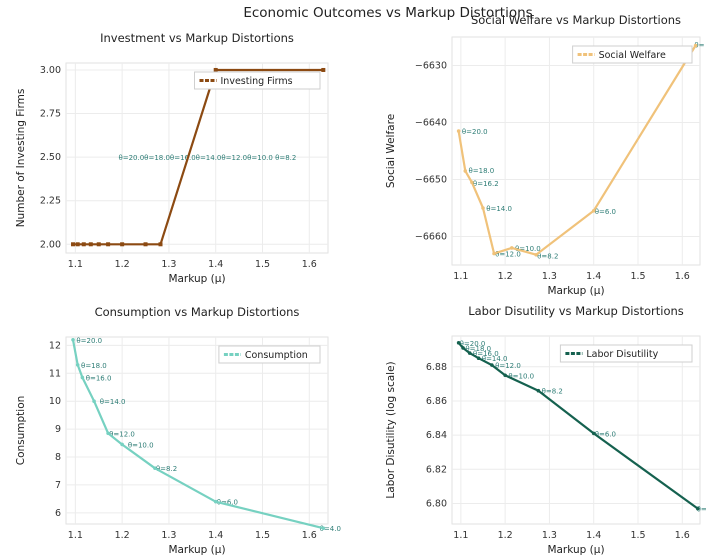 The height and width of the screenshot is (556, 706). What do you see at coordinates (330, 529) in the screenshot?
I see `point-annotation: θ=4.0` at bounding box center [330, 529].